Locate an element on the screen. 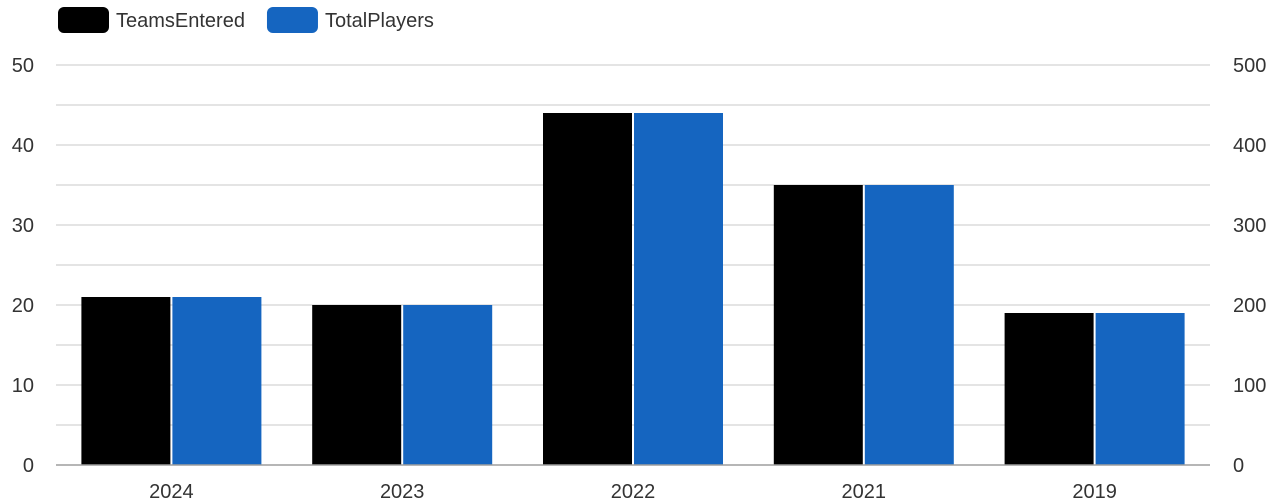  left-axis-tick-label: 20 is located at coordinates (23, 306).